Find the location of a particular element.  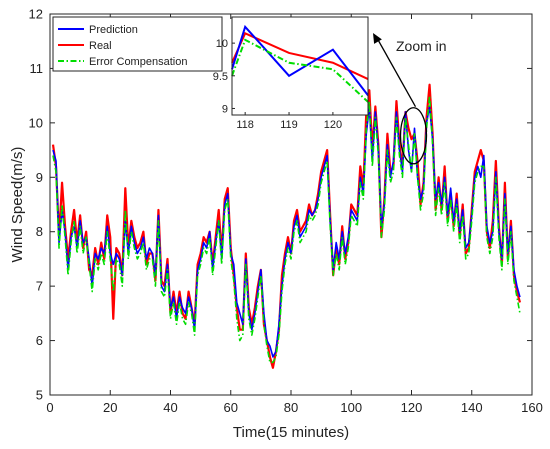

y-tick-label: 11 is located at coordinates (37, 68).